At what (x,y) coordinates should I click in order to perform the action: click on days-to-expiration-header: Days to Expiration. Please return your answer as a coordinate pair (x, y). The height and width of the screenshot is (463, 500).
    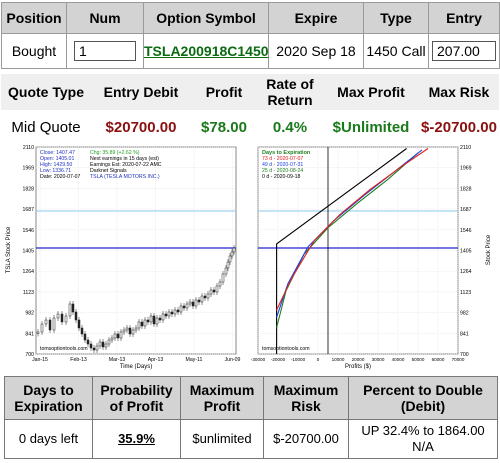
    Looking at the image, I should click on (48, 398).